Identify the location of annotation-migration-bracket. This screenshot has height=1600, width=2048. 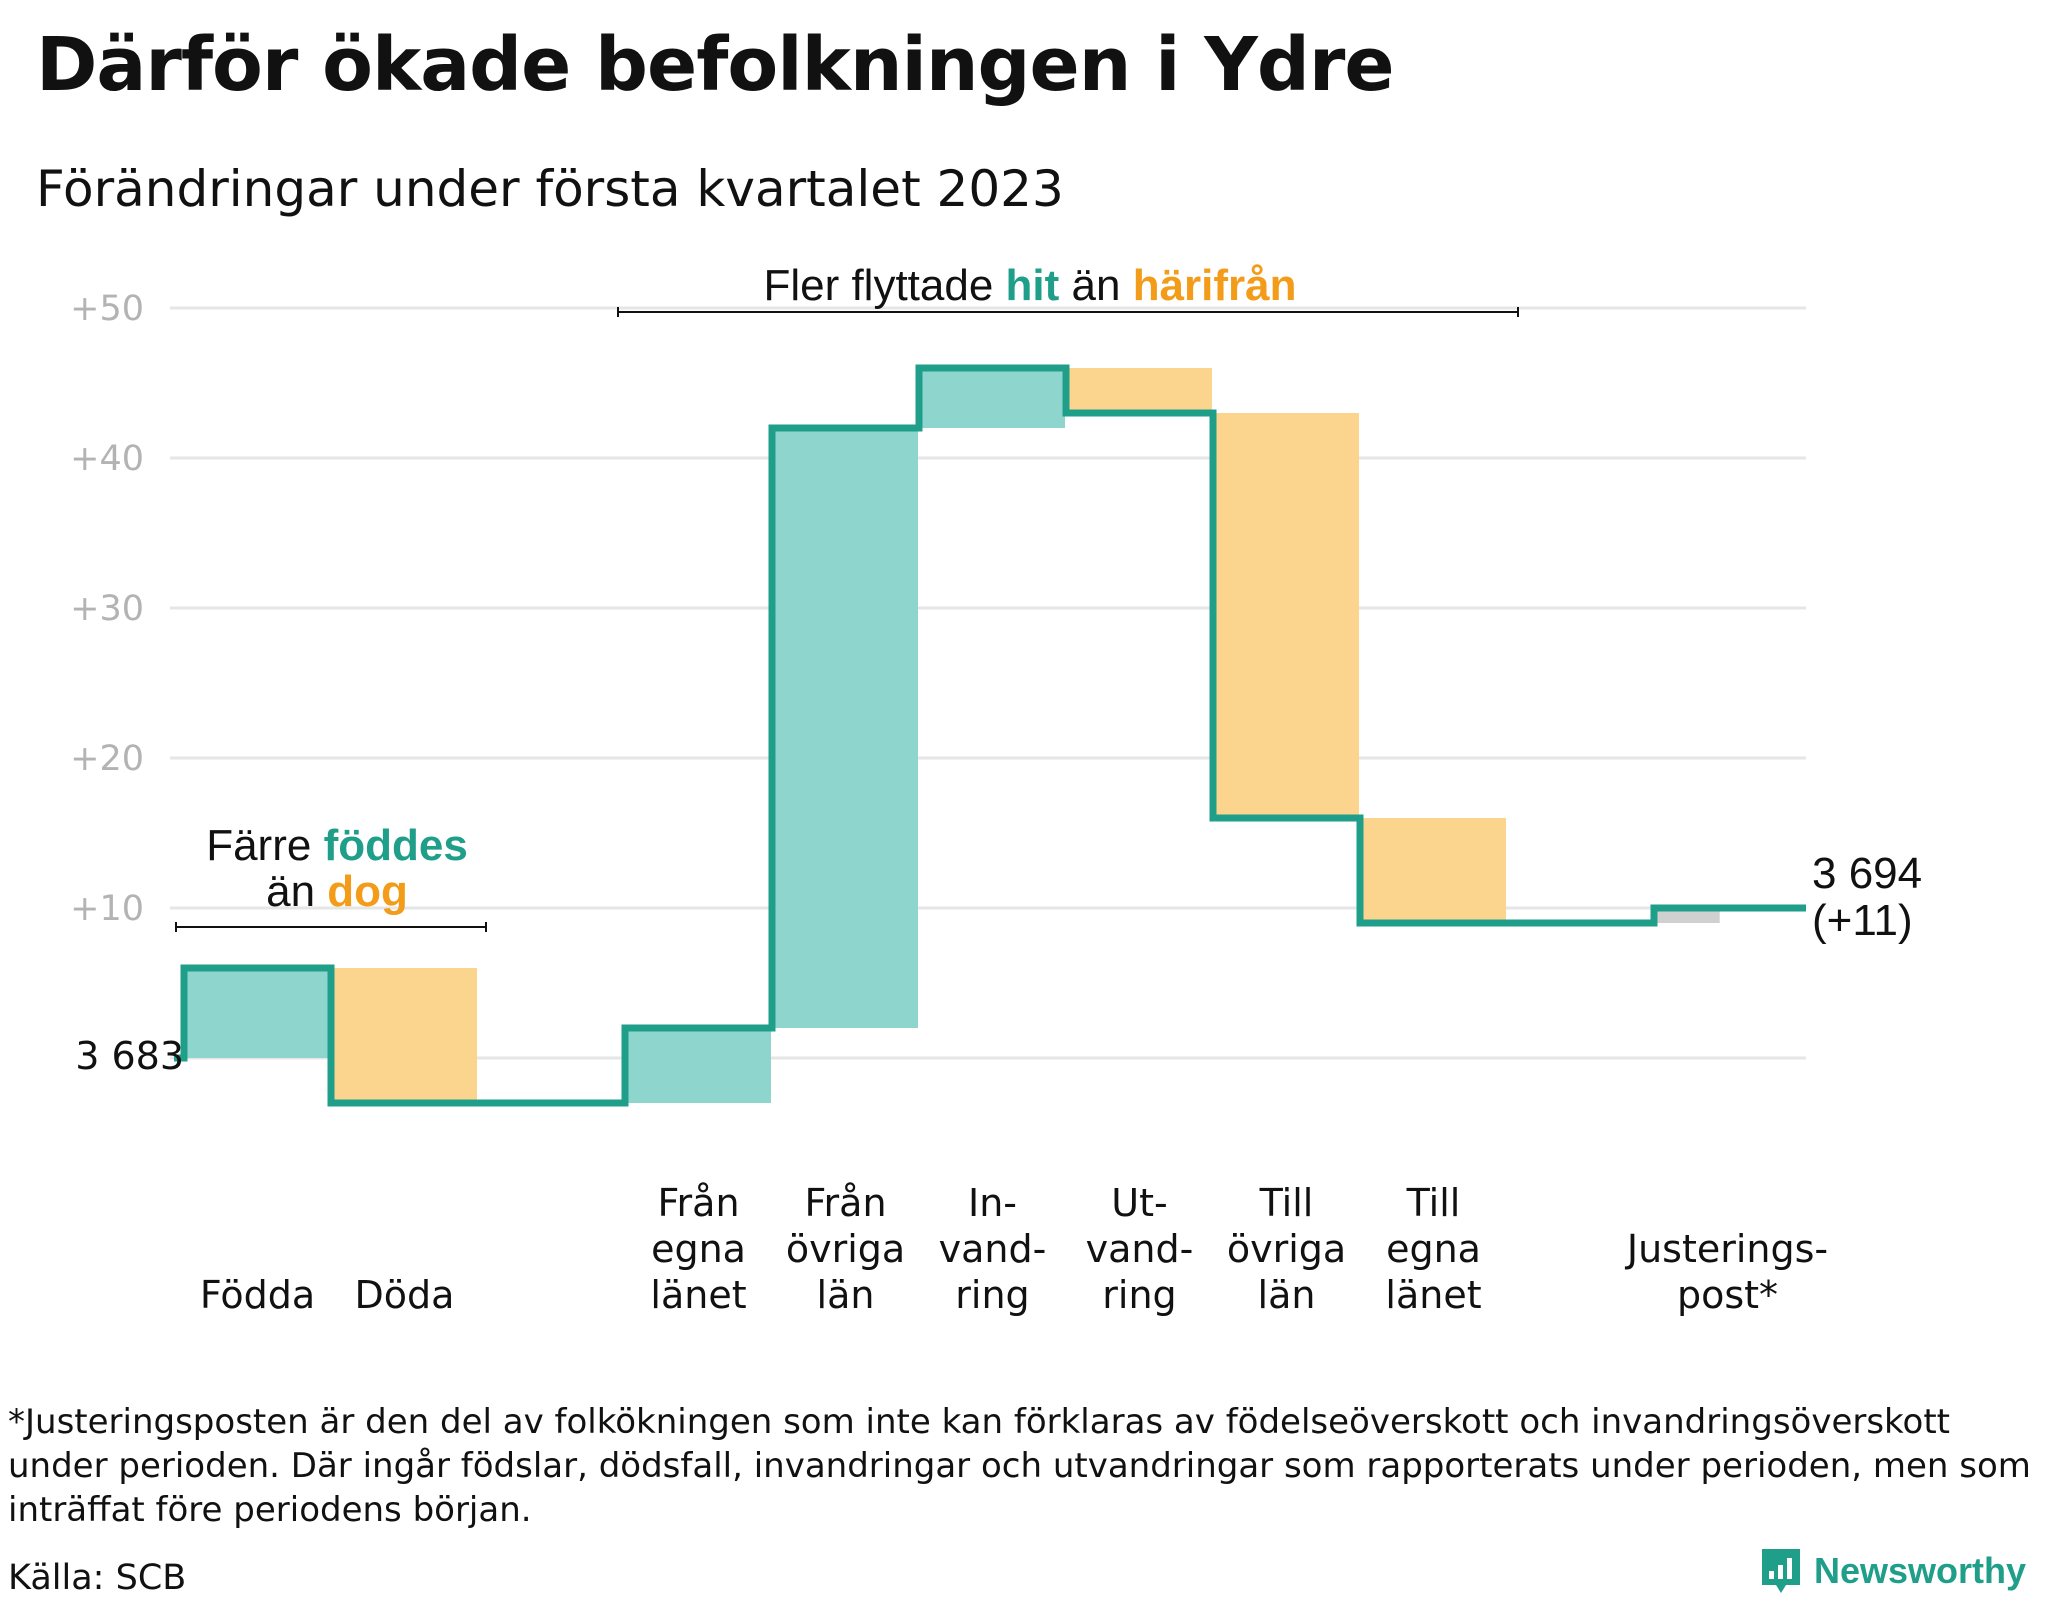
(1068, 312).